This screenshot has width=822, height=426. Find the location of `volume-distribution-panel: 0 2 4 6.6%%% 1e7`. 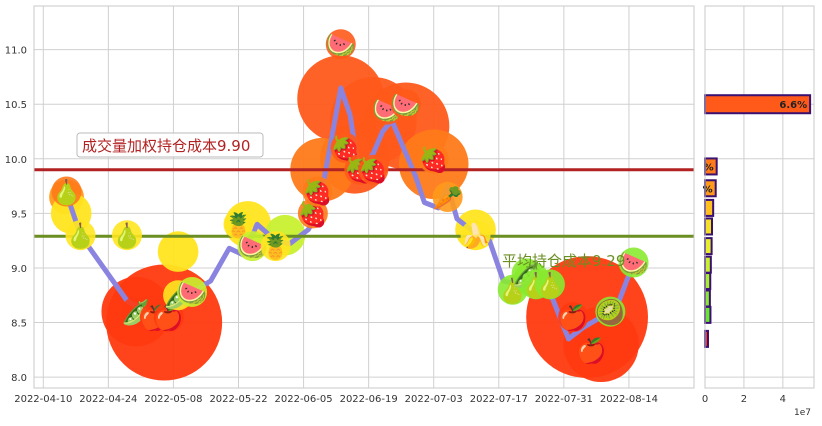

volume-distribution-panel: 0 2 4 6.6%%% 1e7 is located at coordinates (758, 211).